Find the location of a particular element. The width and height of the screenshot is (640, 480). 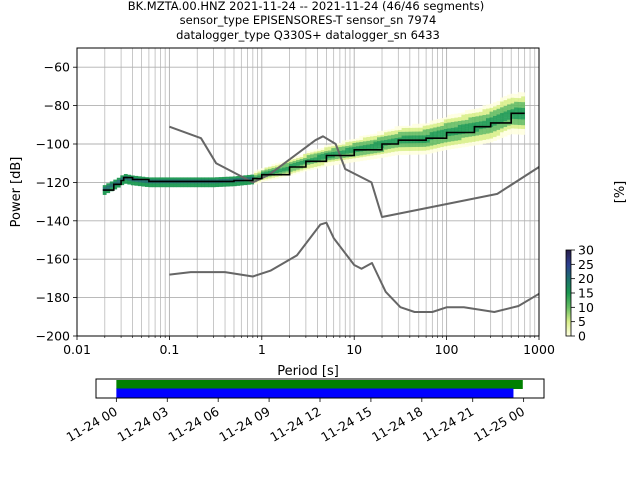

y-axis-ticks: −200 −180 −160 −140 −120 −100 −80 −60 is located at coordinates (56, 202).